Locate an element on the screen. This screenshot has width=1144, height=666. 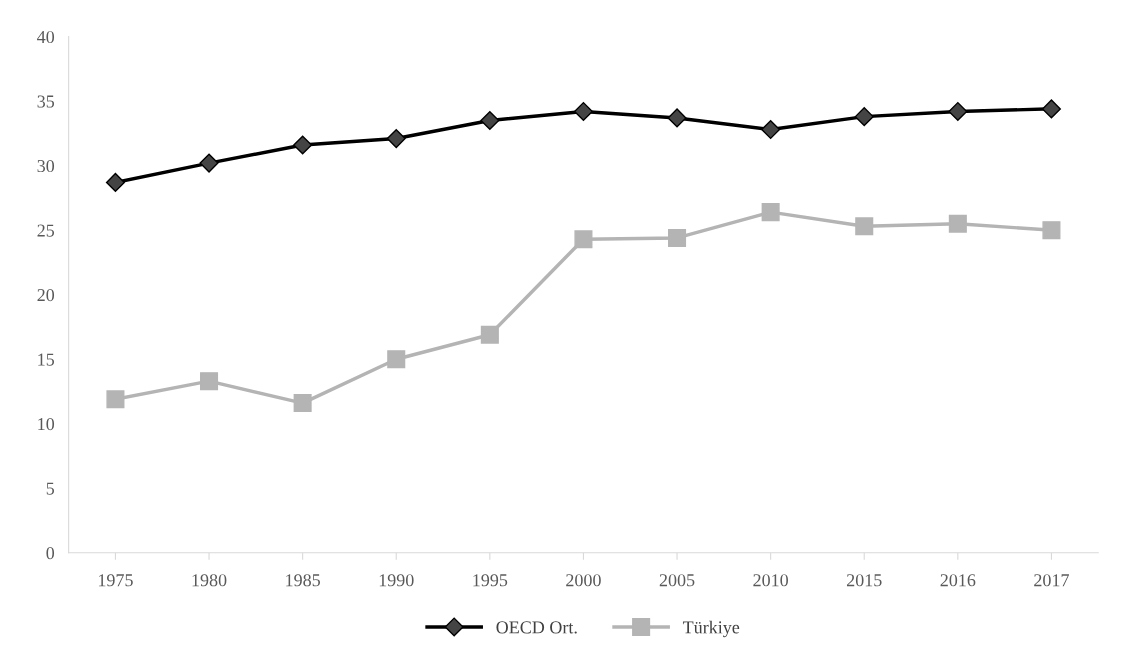
y-tick-label: 35 is located at coordinates (46, 101).